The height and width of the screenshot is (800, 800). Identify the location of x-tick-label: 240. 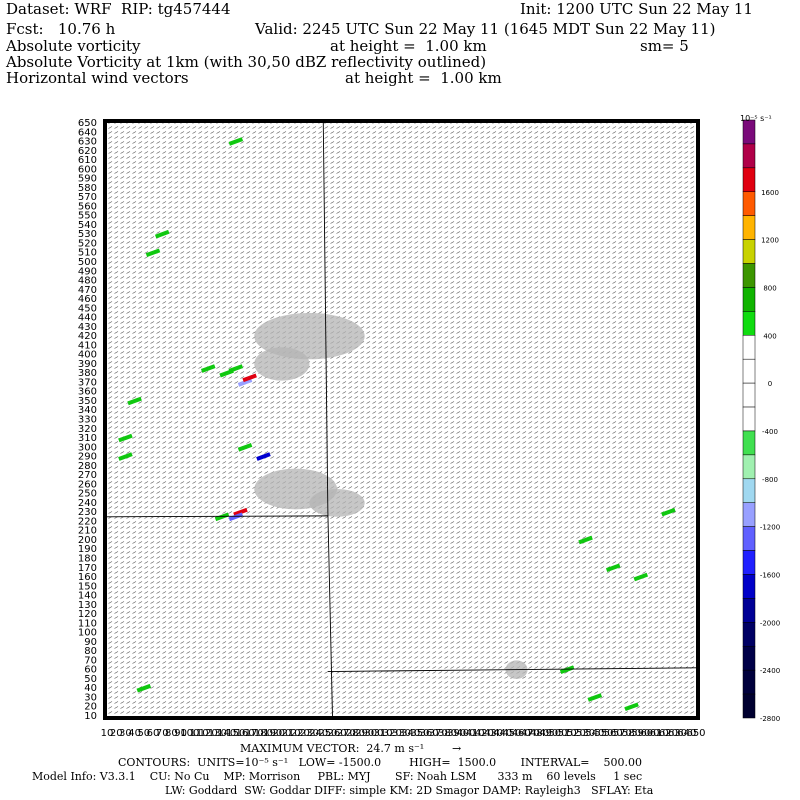
(318, 733).